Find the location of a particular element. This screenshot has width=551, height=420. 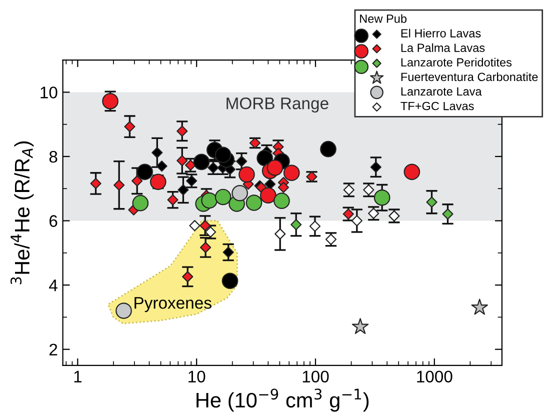

y-axis-title: $^{3}$He/$^{4}$He (R/R$_{A}$) is located at coordinates (22, 212).